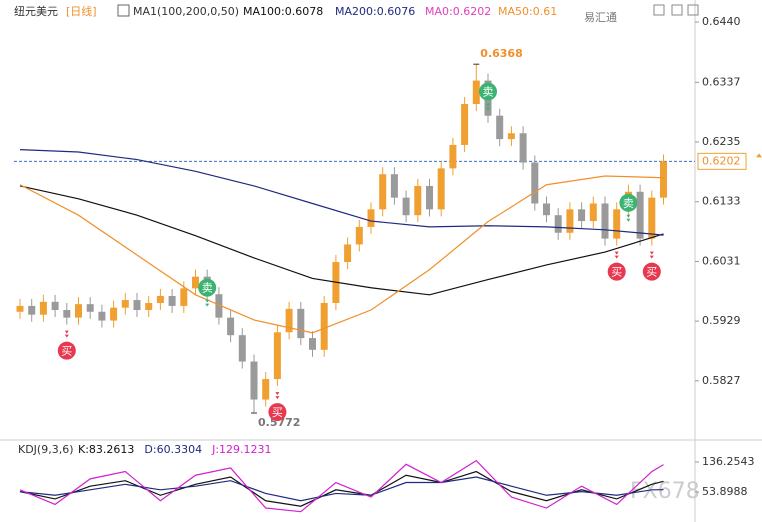 The height and width of the screenshot is (522, 762). I want to click on y-tick-label: 136.2543, so click(728, 461).